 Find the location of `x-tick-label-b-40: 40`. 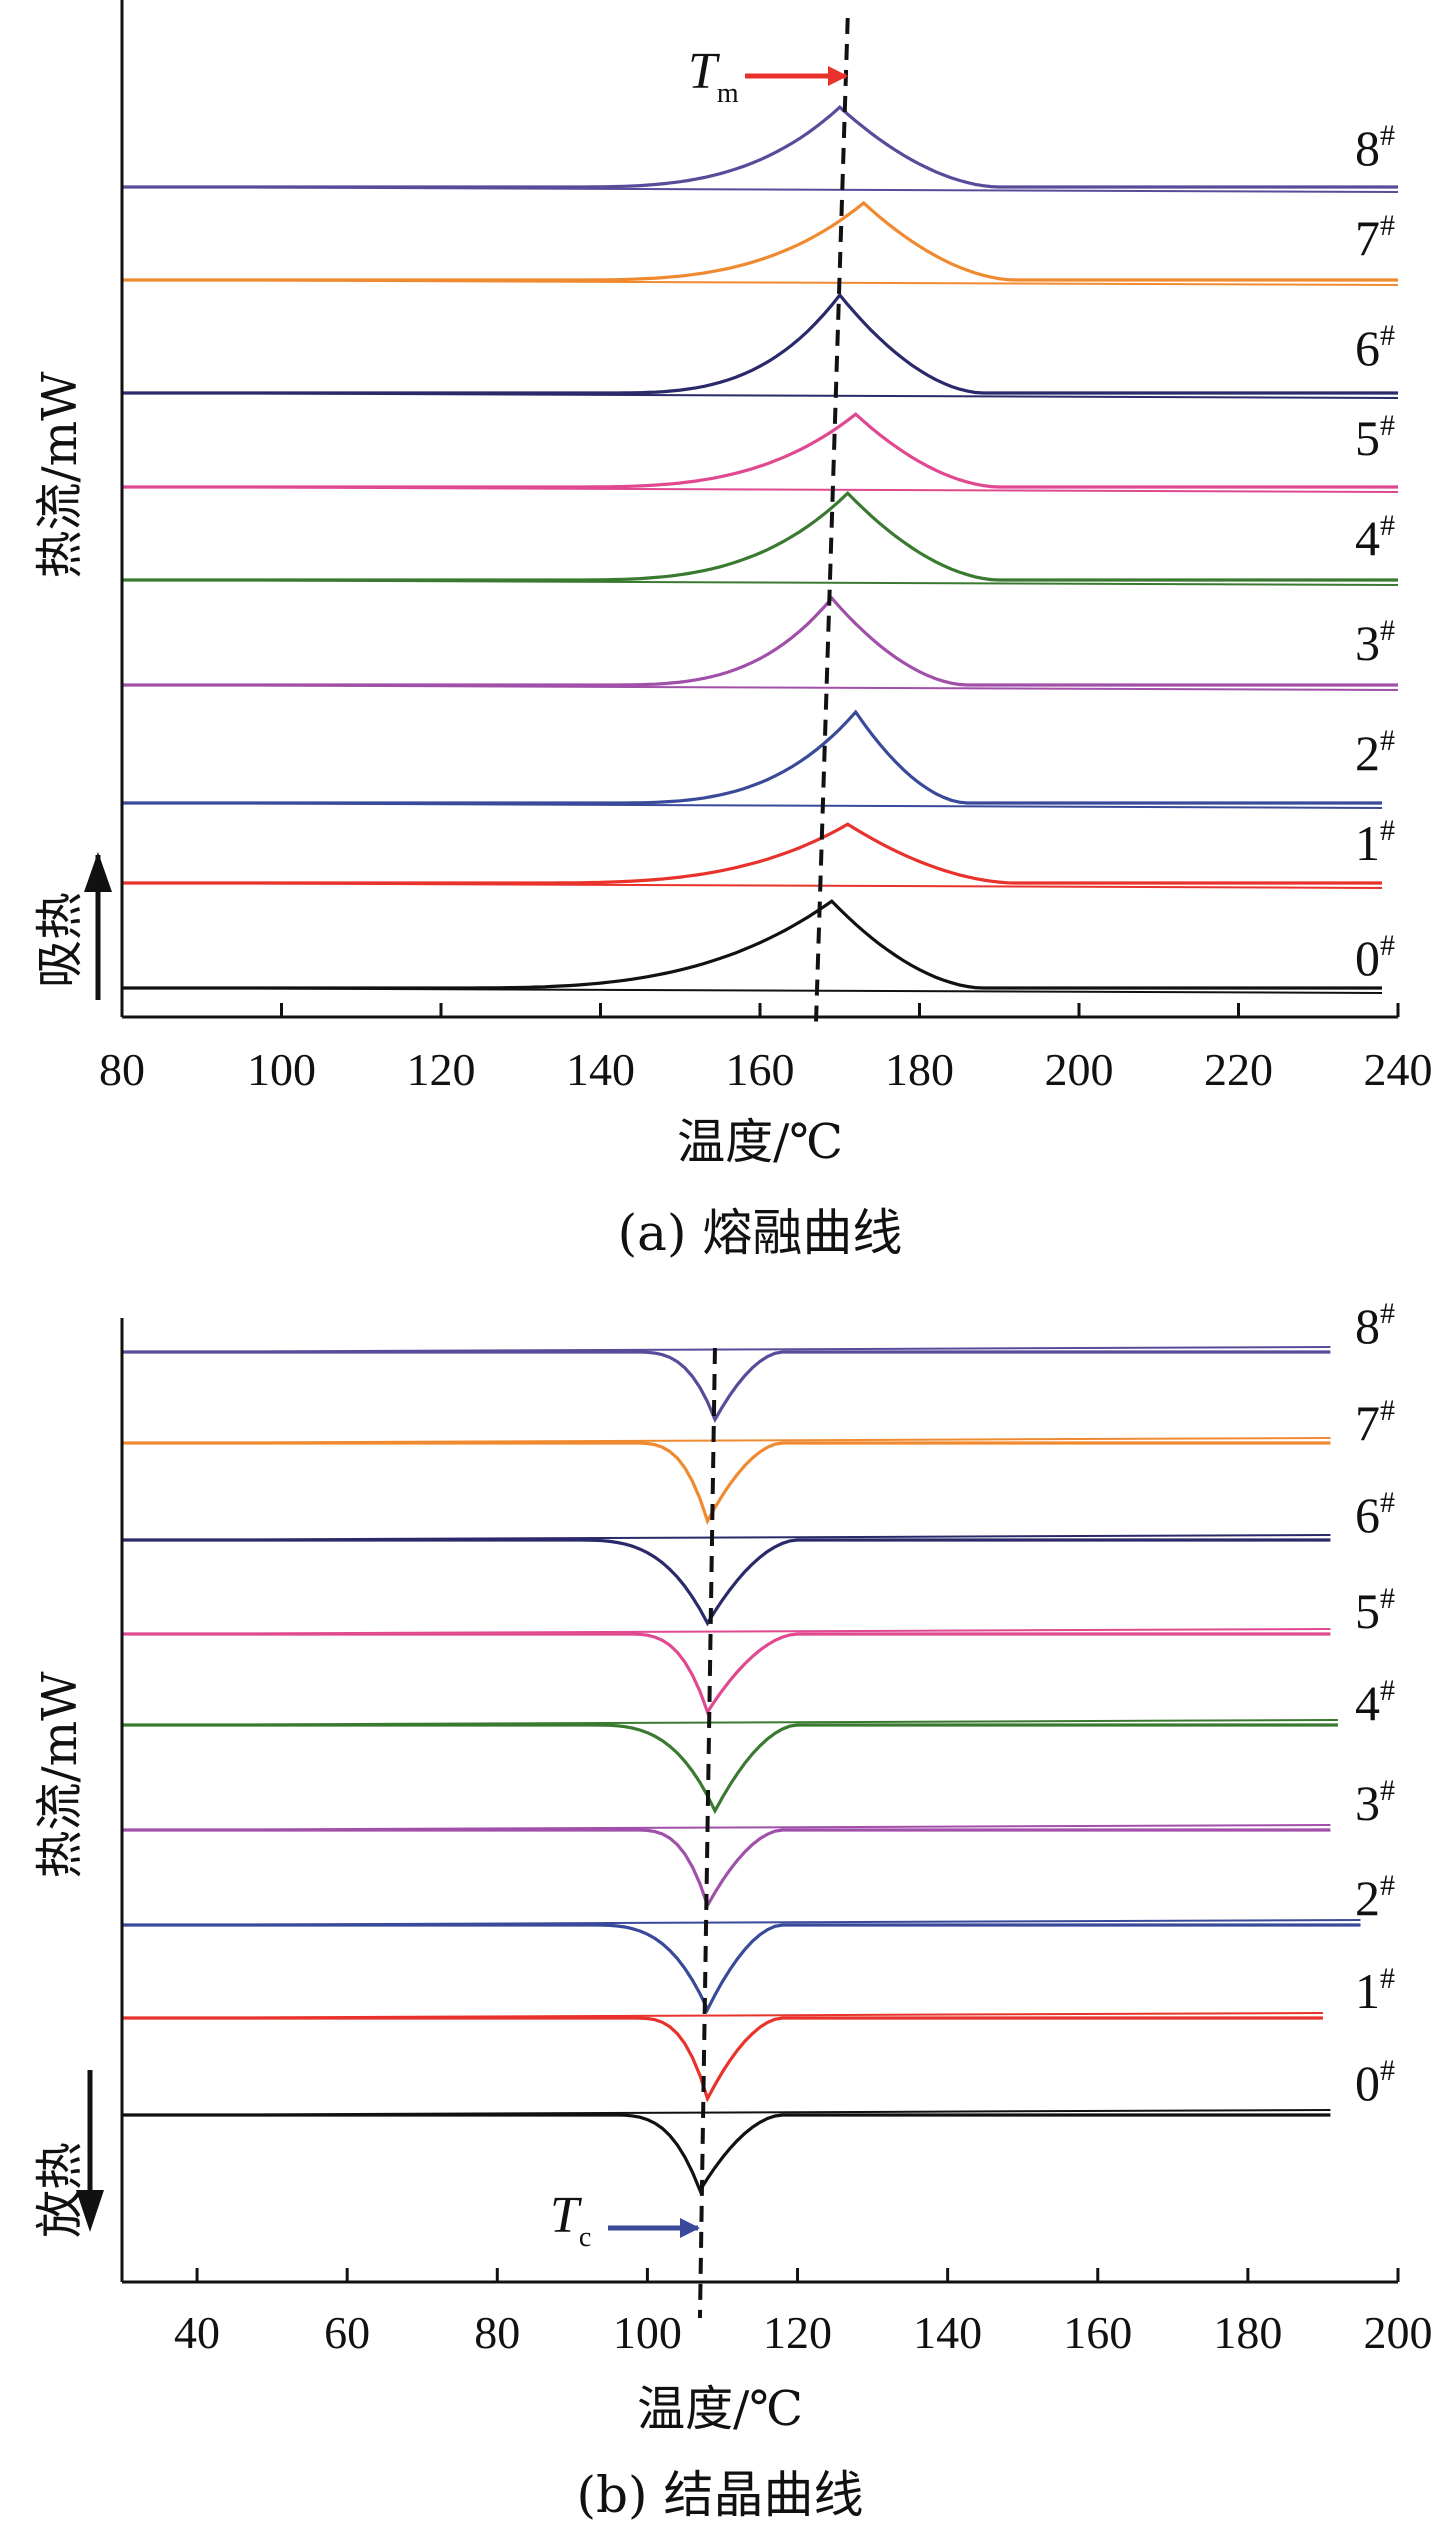

x-tick-label-b-40: 40 is located at coordinates (197, 2332).